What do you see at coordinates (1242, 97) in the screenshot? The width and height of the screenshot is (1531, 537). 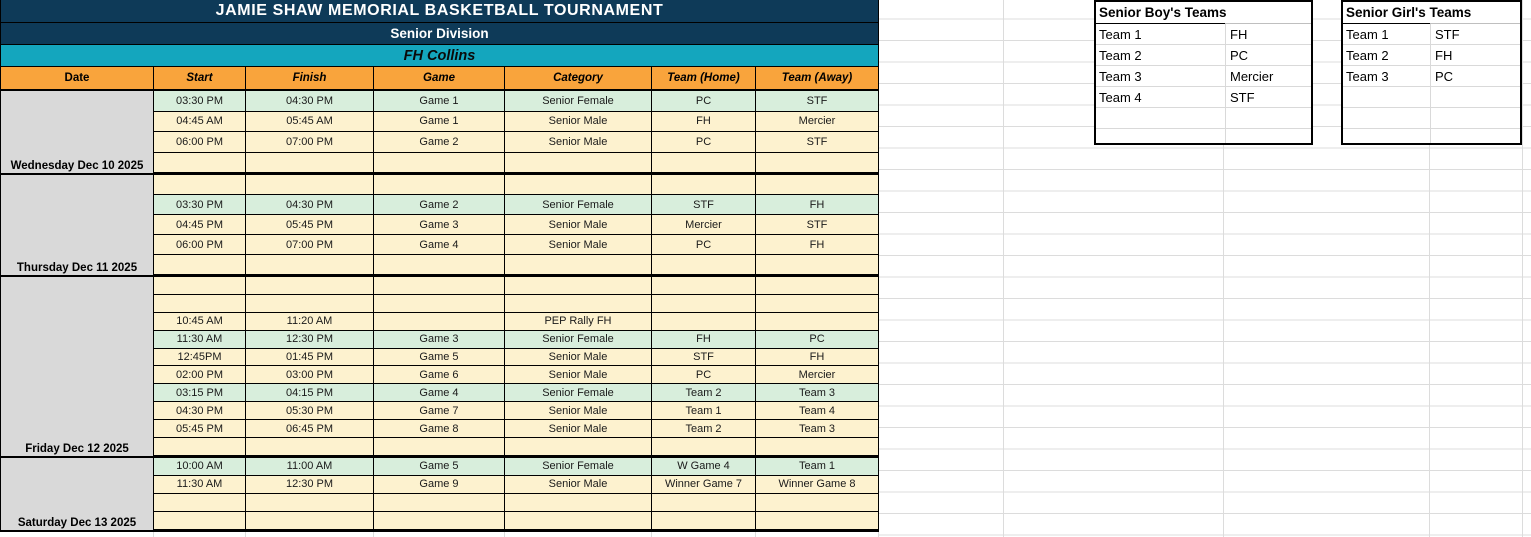 I see `team-value: STF` at bounding box center [1242, 97].